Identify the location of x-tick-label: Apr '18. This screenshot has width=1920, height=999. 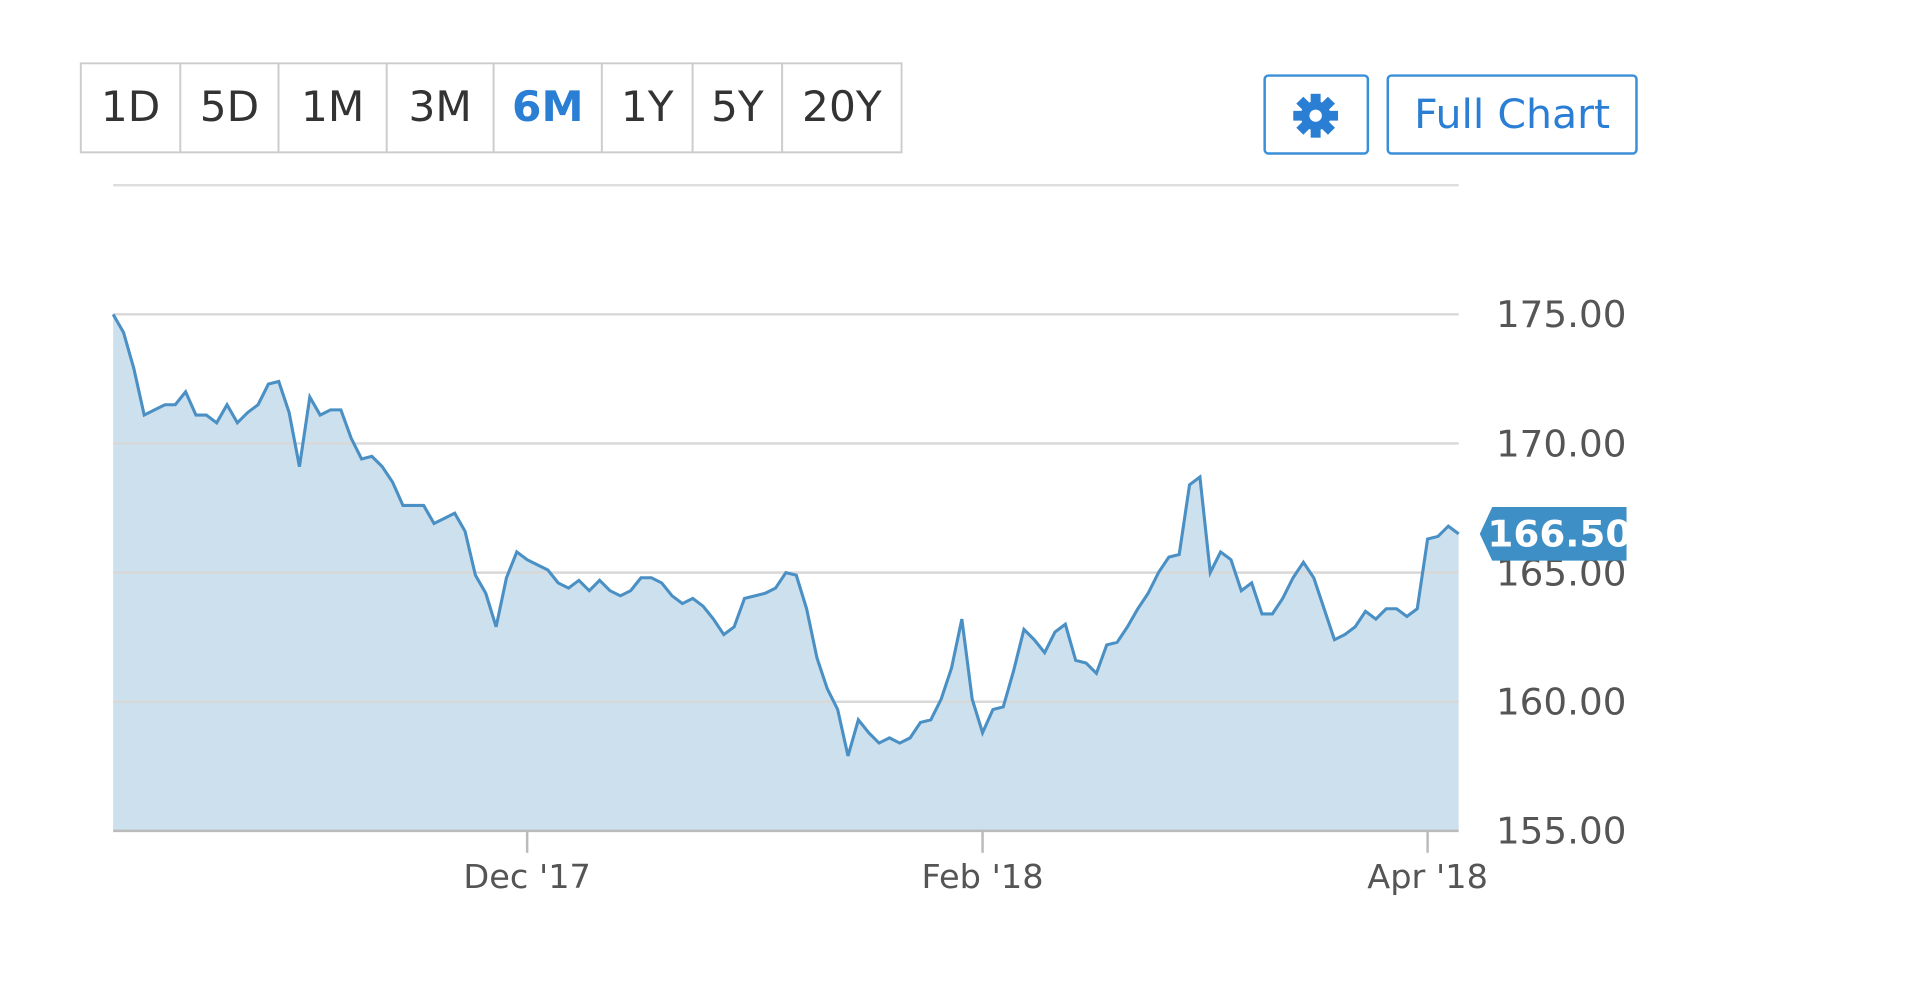
(1427, 876).